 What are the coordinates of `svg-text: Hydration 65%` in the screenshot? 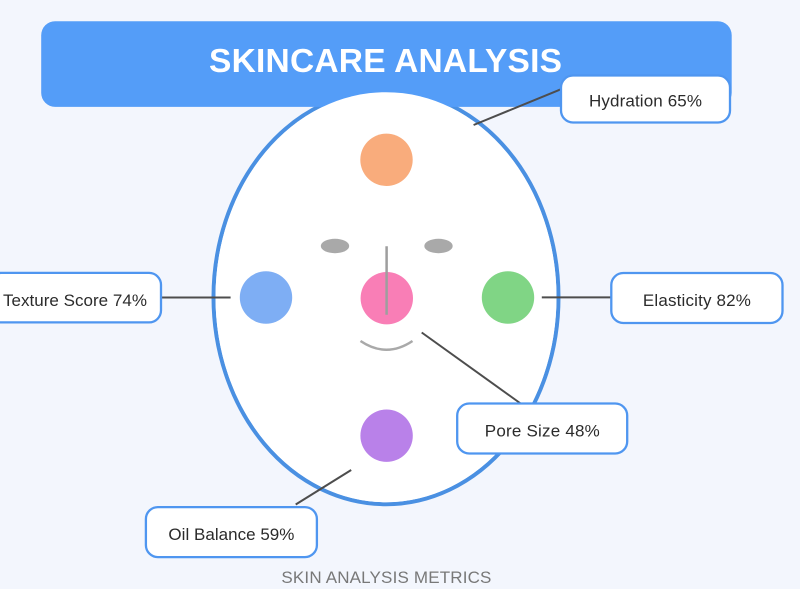 It's located at (645, 100).